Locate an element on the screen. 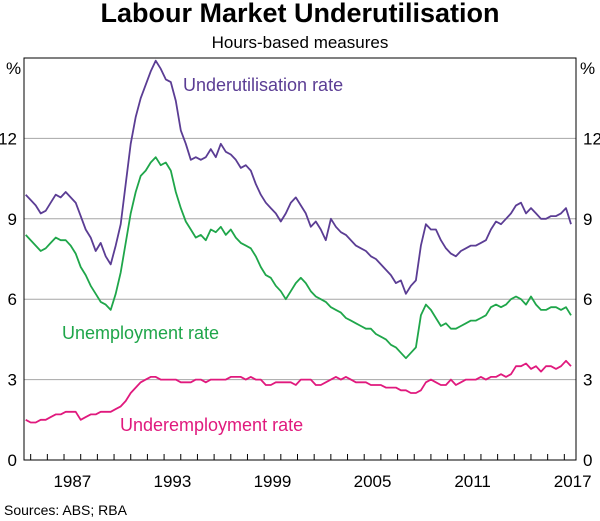  y-tick-right-6: 6 is located at coordinates (587, 299).